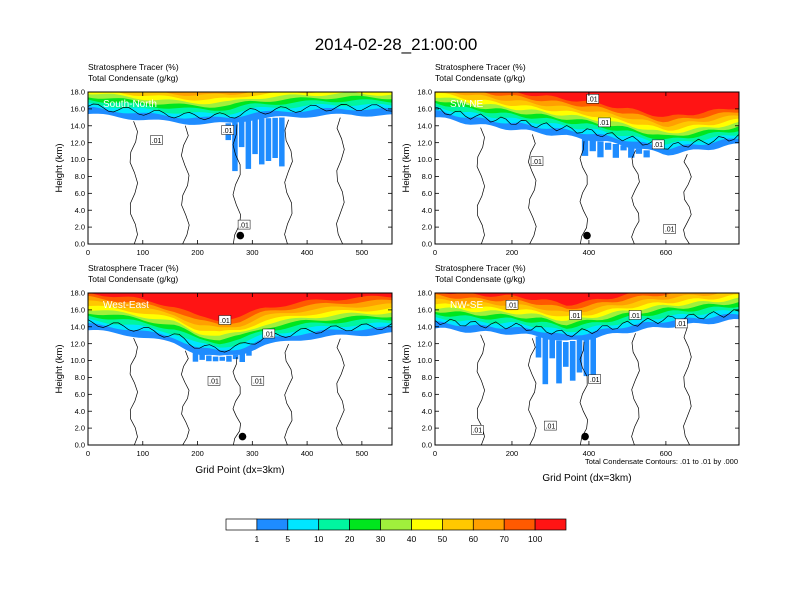  What do you see at coordinates (143, 453) in the screenshot?
I see `x-tick-label: 100` at bounding box center [143, 453].